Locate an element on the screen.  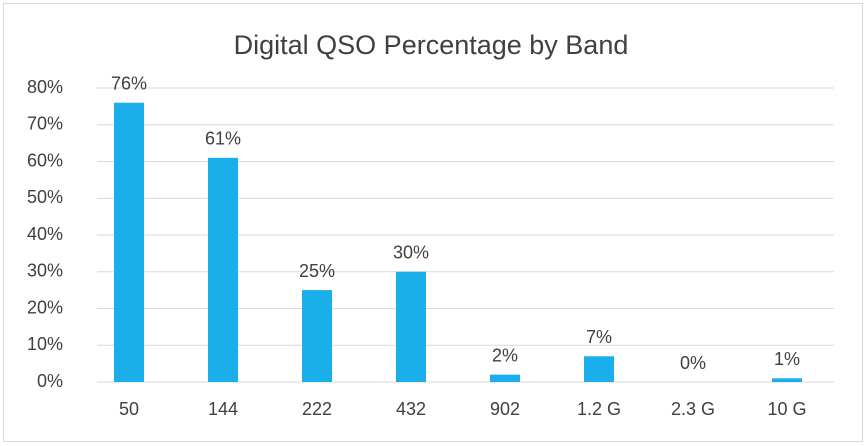
x-tick-label: 902 is located at coordinates (505, 409).